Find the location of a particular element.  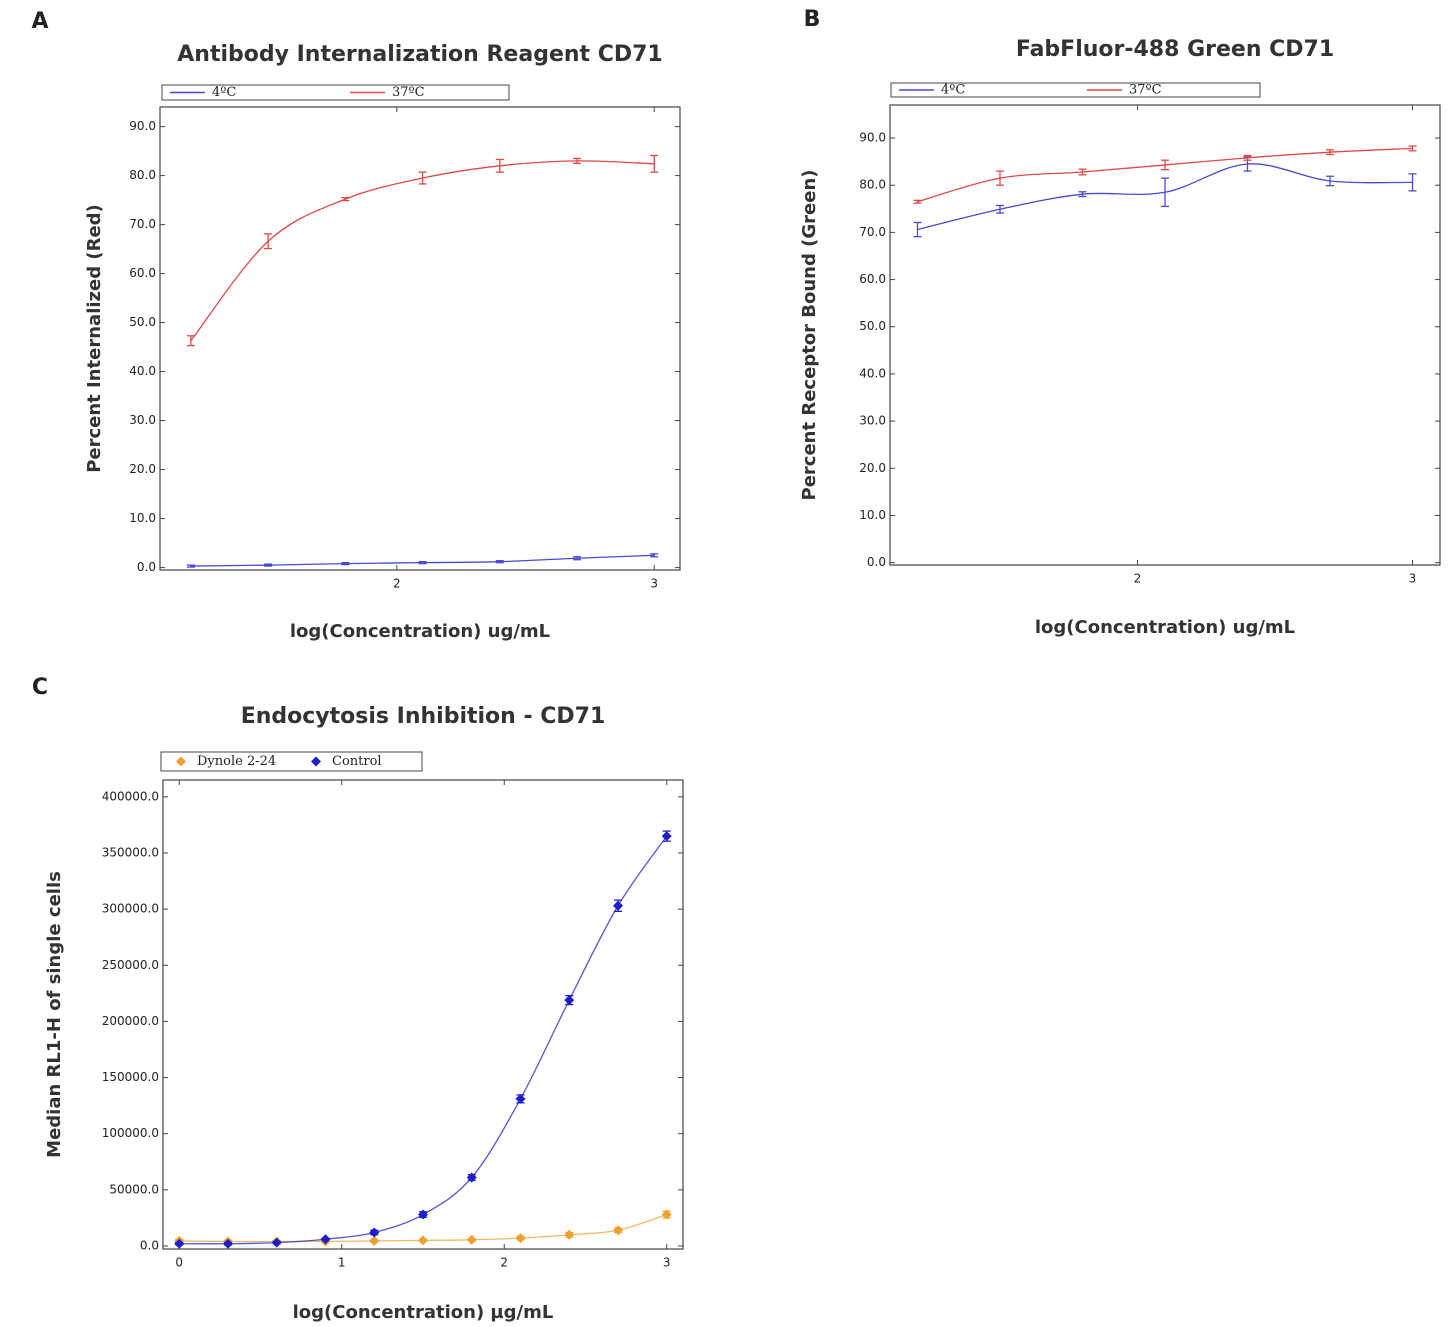

x-tick-label: 1 is located at coordinates (342, 1263).